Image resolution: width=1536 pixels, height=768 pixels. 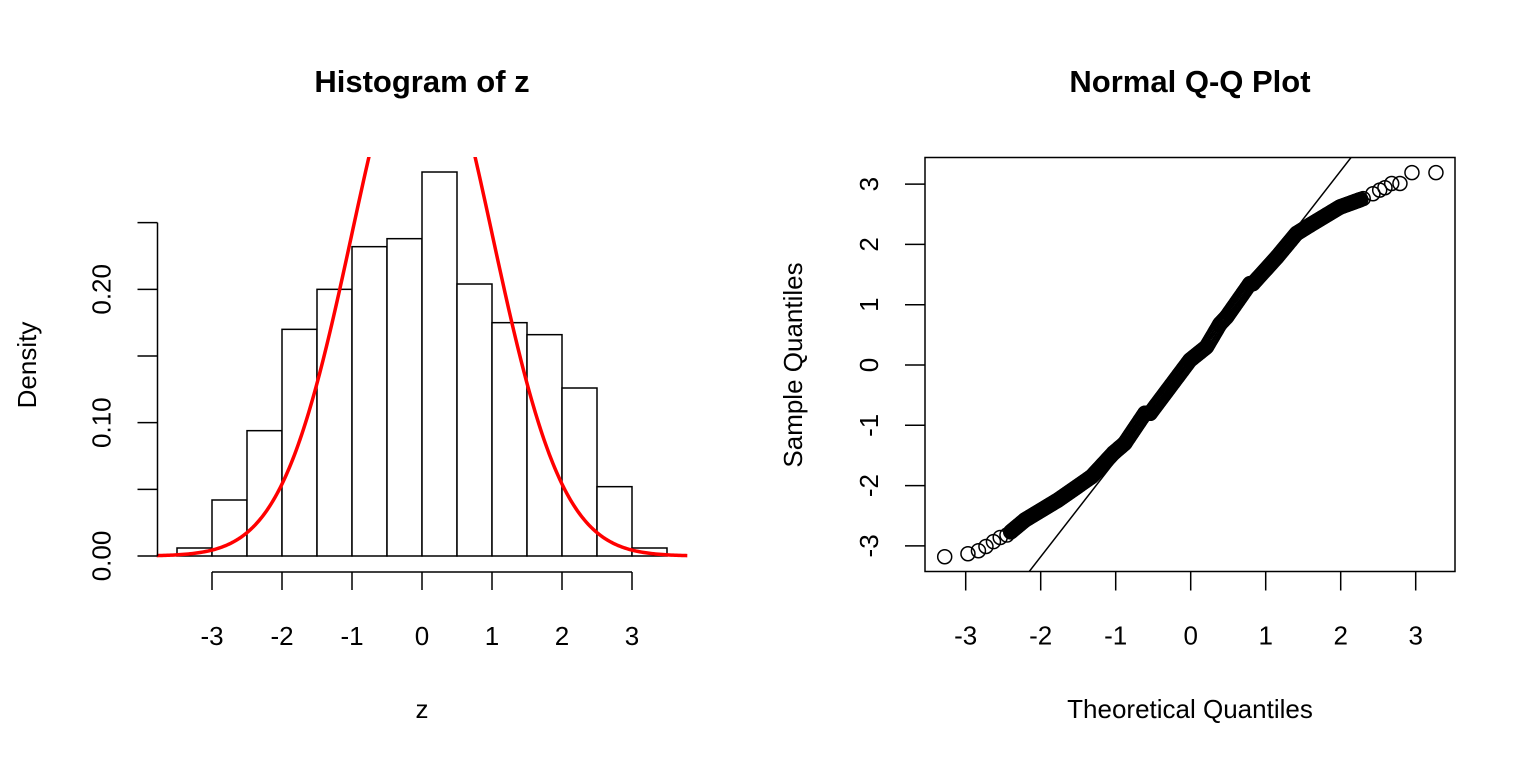 What do you see at coordinates (869, 304) in the screenshot?
I see `y-tick-label: 1` at bounding box center [869, 304].